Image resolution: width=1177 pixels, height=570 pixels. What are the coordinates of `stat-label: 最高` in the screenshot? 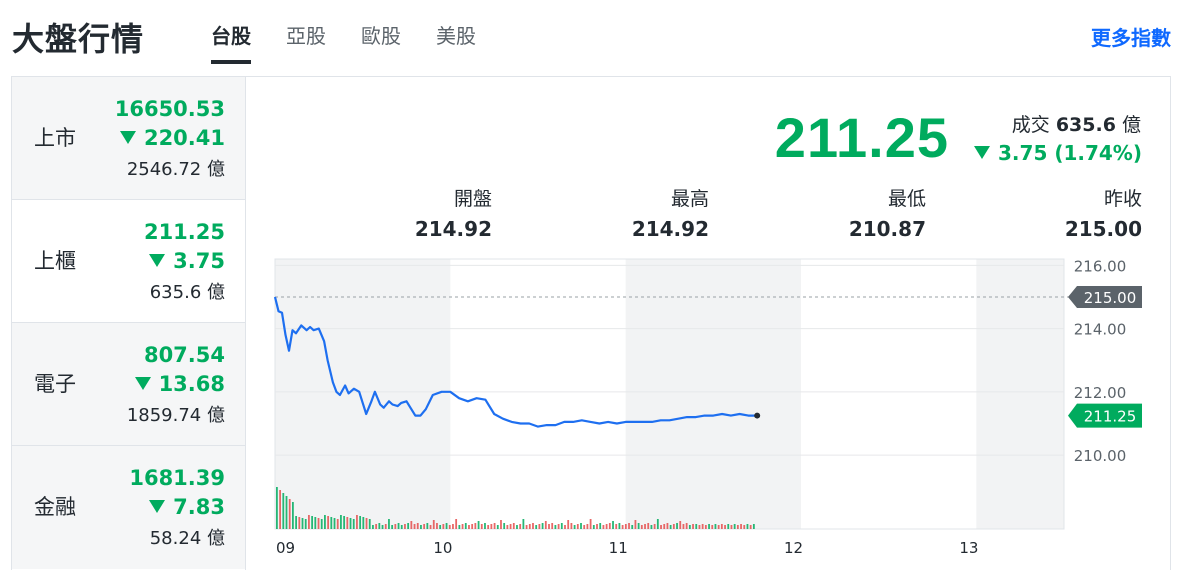 It's located at (689, 199).